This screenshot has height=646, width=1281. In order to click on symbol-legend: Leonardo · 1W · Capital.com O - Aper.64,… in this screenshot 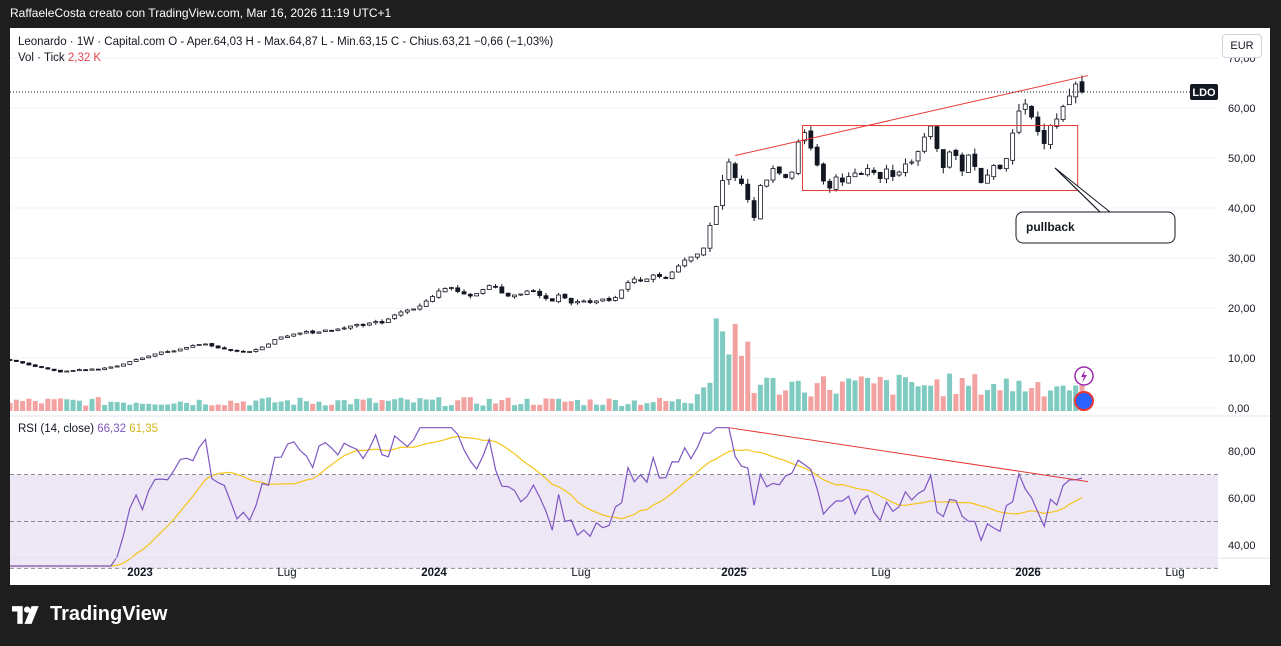, I will do `click(285, 42)`.